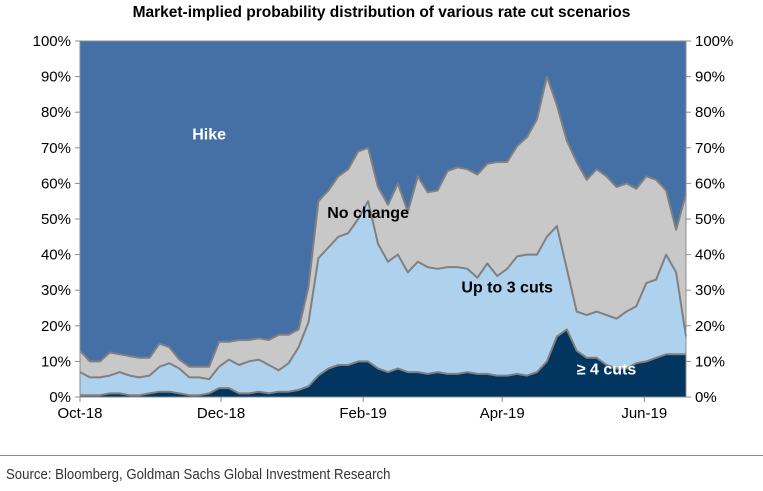 This screenshot has width=763, height=491. What do you see at coordinates (56, 112) in the screenshot?
I see `y-tick-label-left: 80%` at bounding box center [56, 112].